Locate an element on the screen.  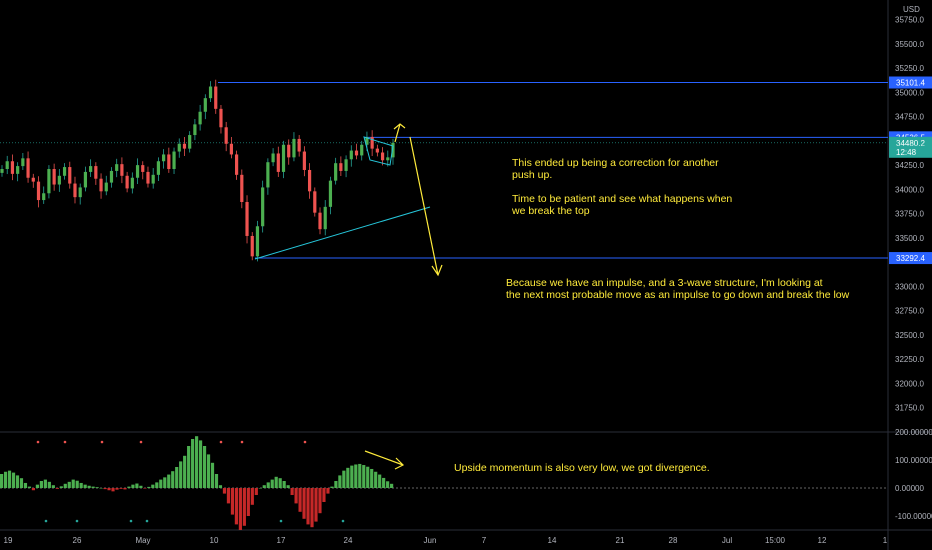
arrowhead-up is located at coordinates (399, 126).